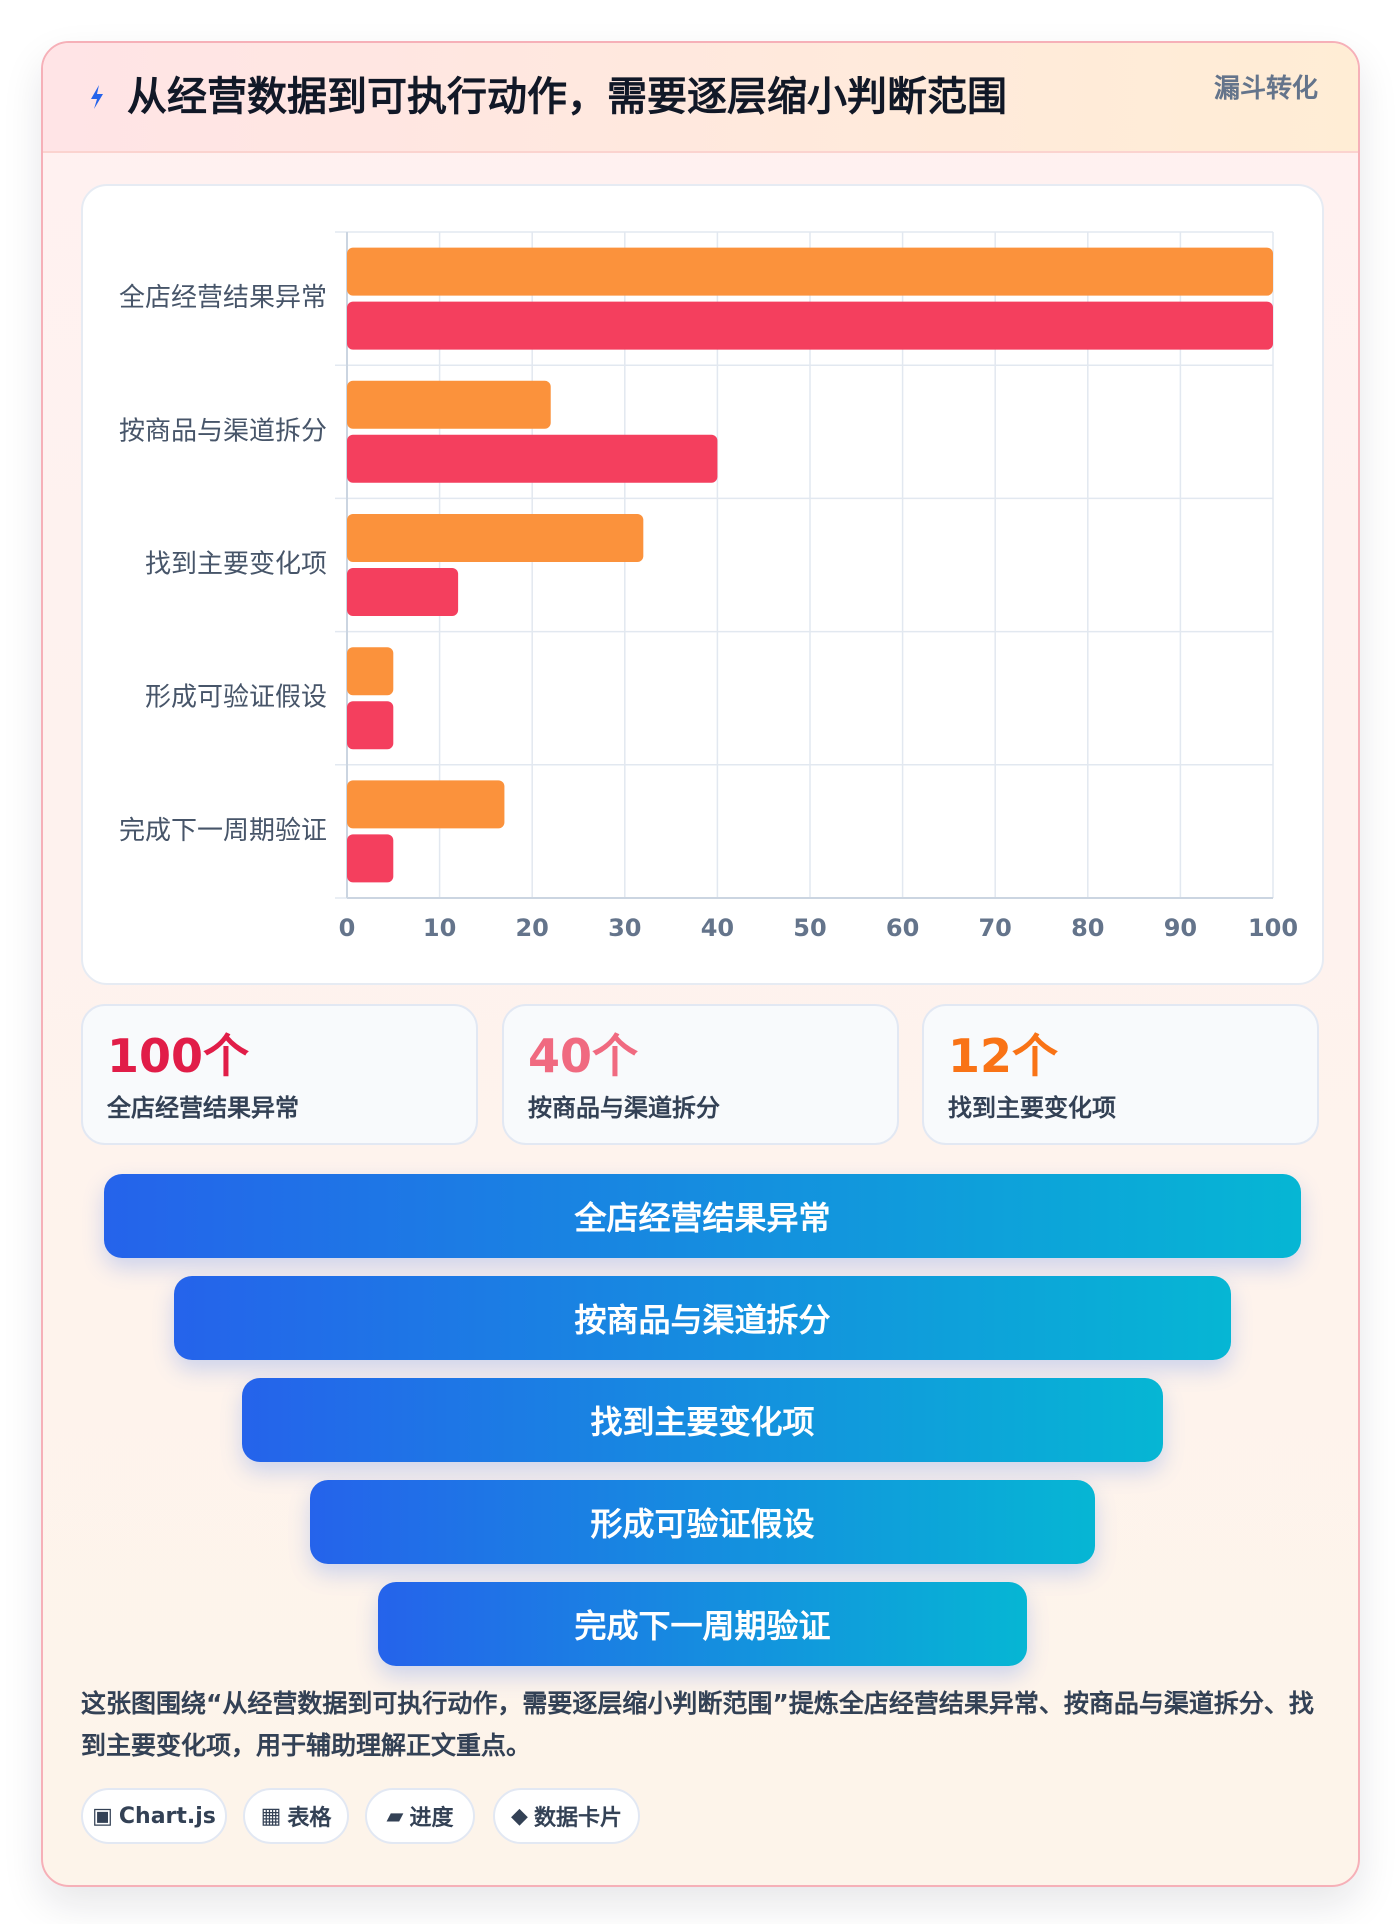  I want to click on x-tick-label: 100, so click(1273, 928).